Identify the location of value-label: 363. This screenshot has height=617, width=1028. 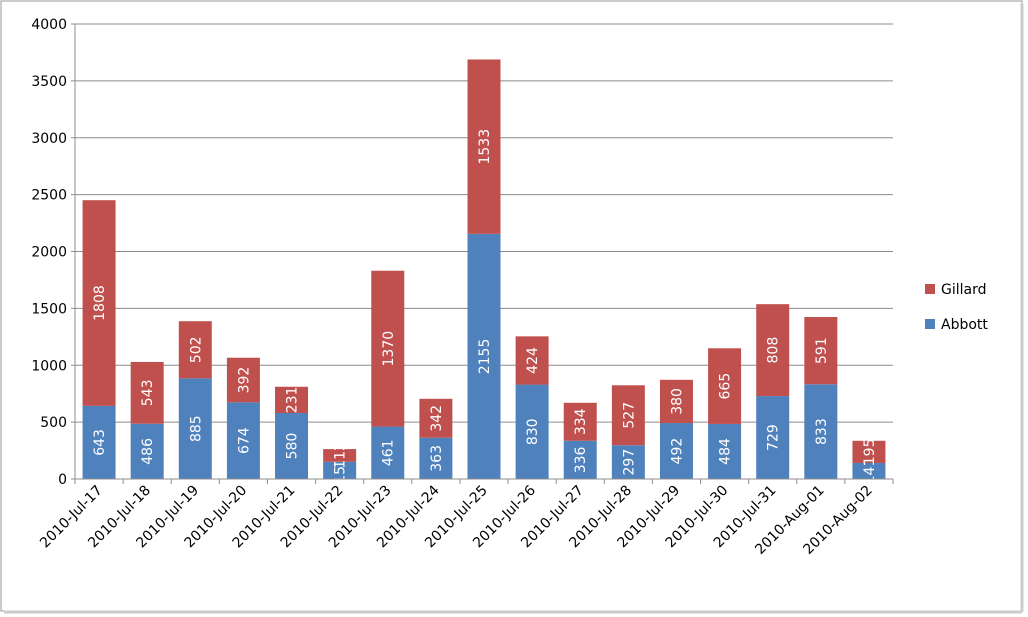
(437, 458).